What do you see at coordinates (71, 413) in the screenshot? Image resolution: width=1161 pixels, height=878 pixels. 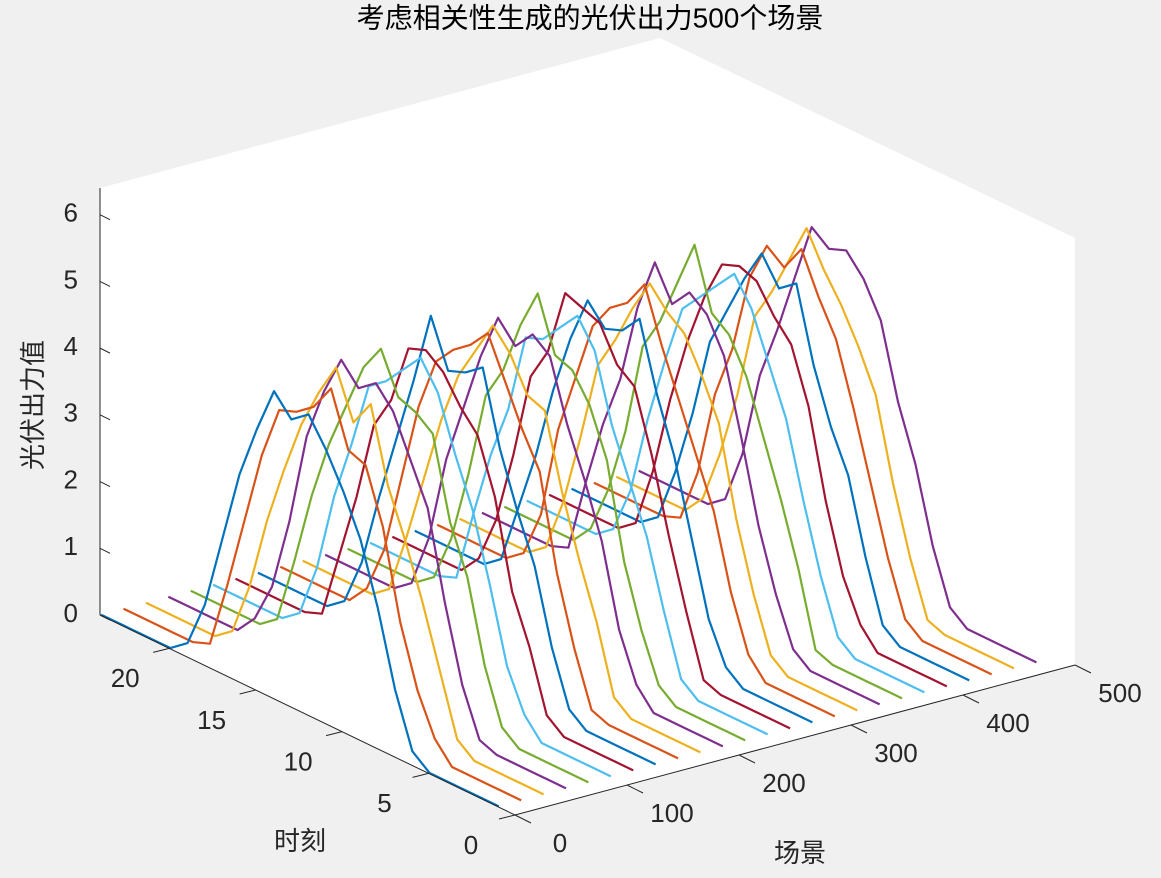 I see `z-tick-label: 3` at bounding box center [71, 413].